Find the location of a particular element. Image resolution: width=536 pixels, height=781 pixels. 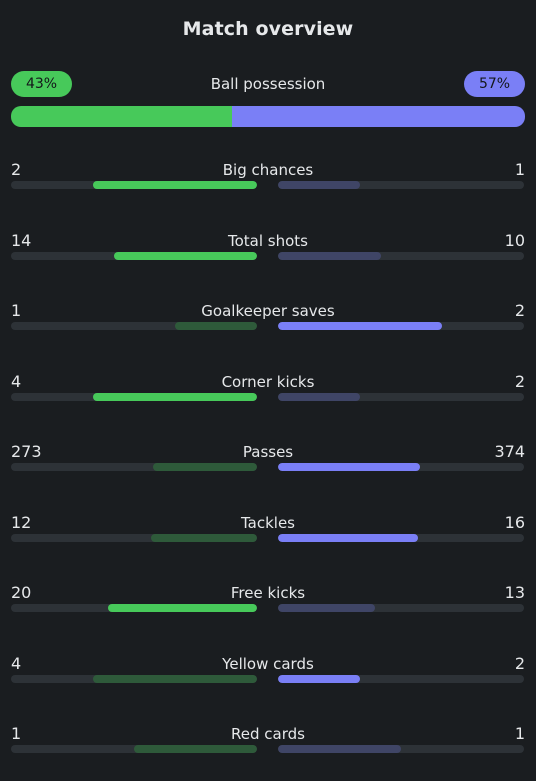

away-possession-badge: 57% is located at coordinates (494, 84).